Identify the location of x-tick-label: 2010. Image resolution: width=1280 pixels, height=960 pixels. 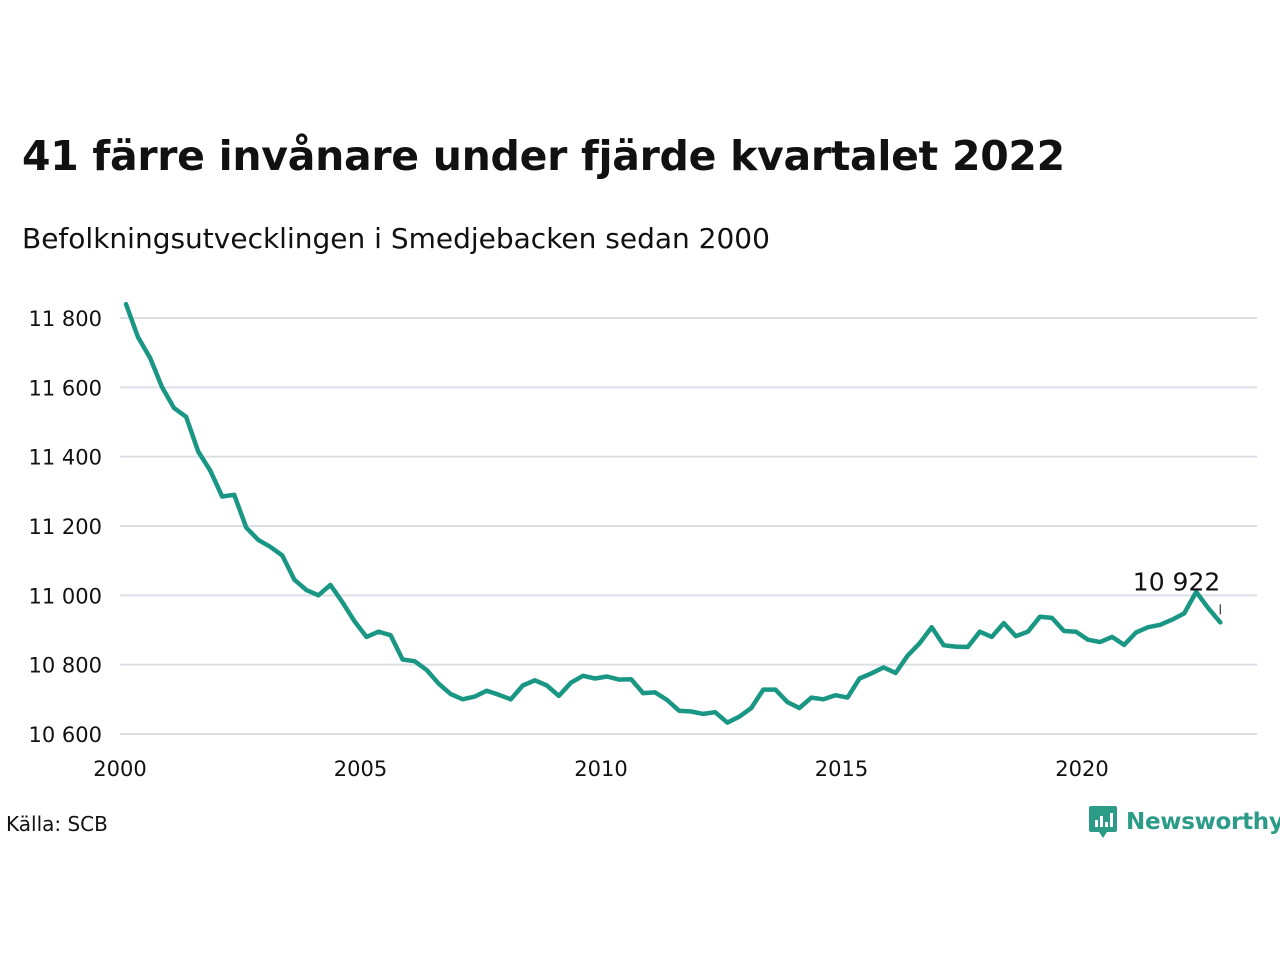
(600, 769).